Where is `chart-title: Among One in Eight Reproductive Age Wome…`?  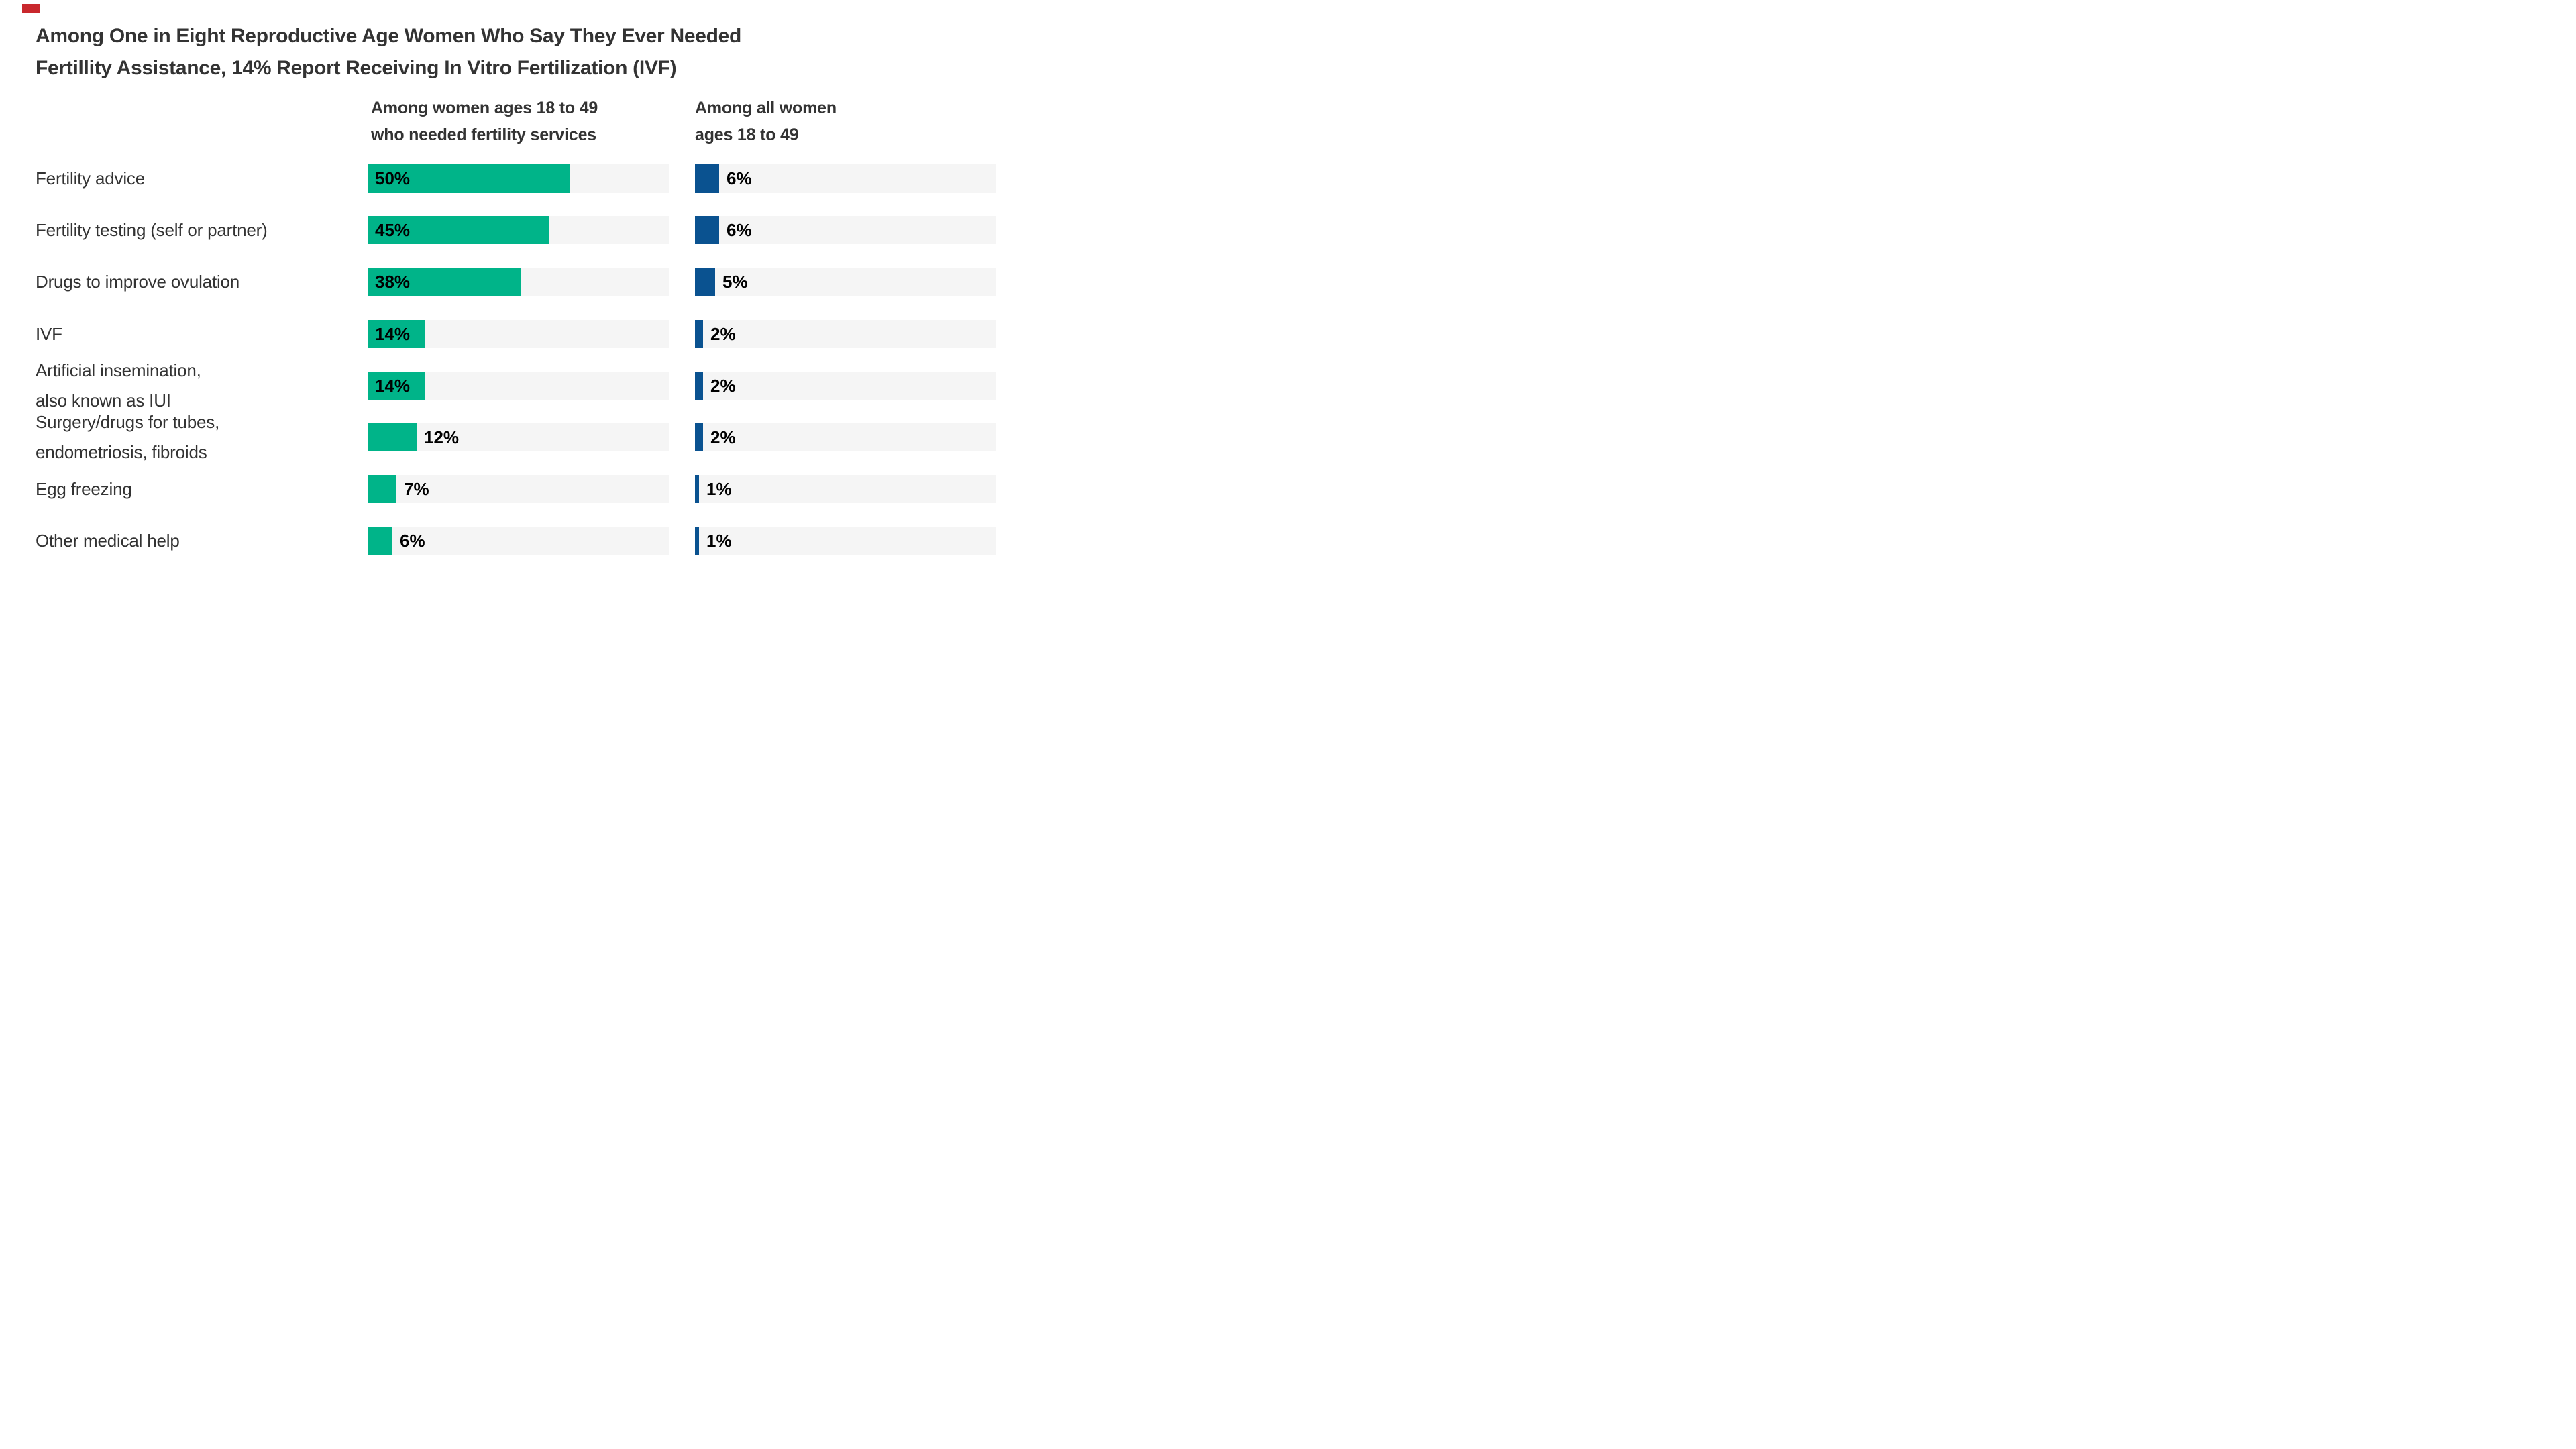
chart-title: Among One in Eight Reproductive Age Wome… is located at coordinates (492, 52).